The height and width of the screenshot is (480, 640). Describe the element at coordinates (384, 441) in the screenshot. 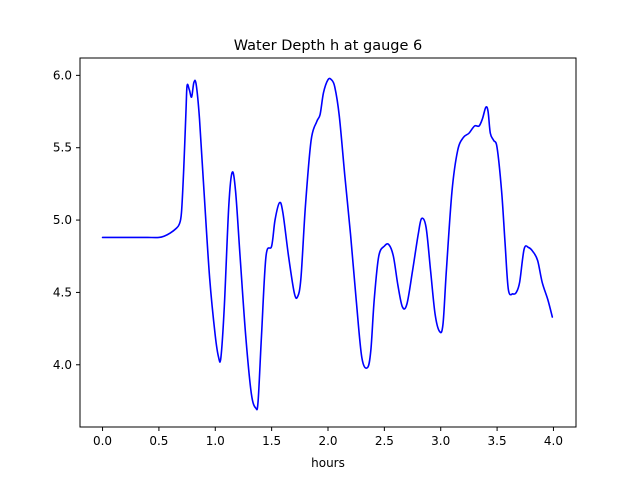

I see `x-tick-label: 2.5` at that location.